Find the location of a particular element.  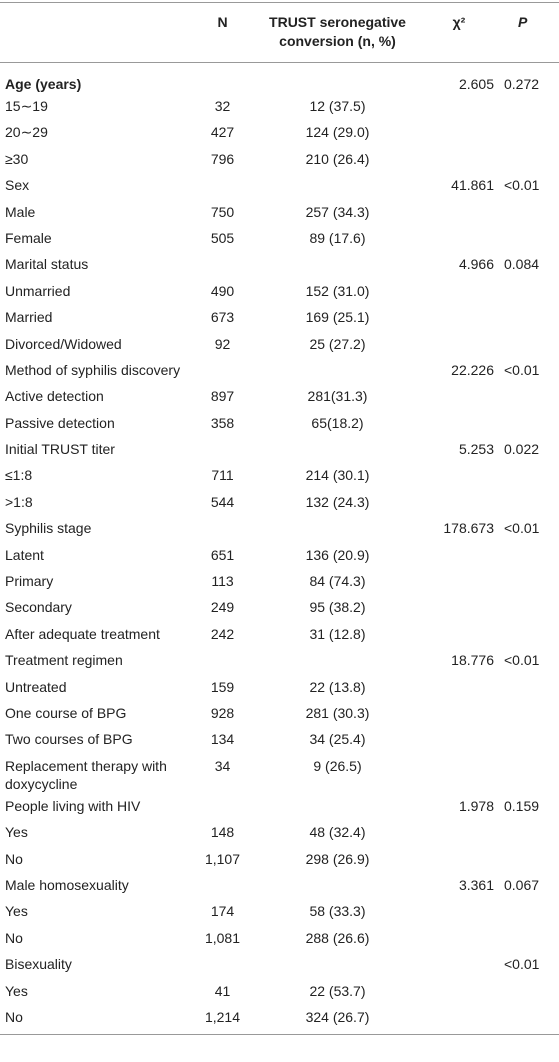

table-cell: Passive detection is located at coordinates (60, 422).